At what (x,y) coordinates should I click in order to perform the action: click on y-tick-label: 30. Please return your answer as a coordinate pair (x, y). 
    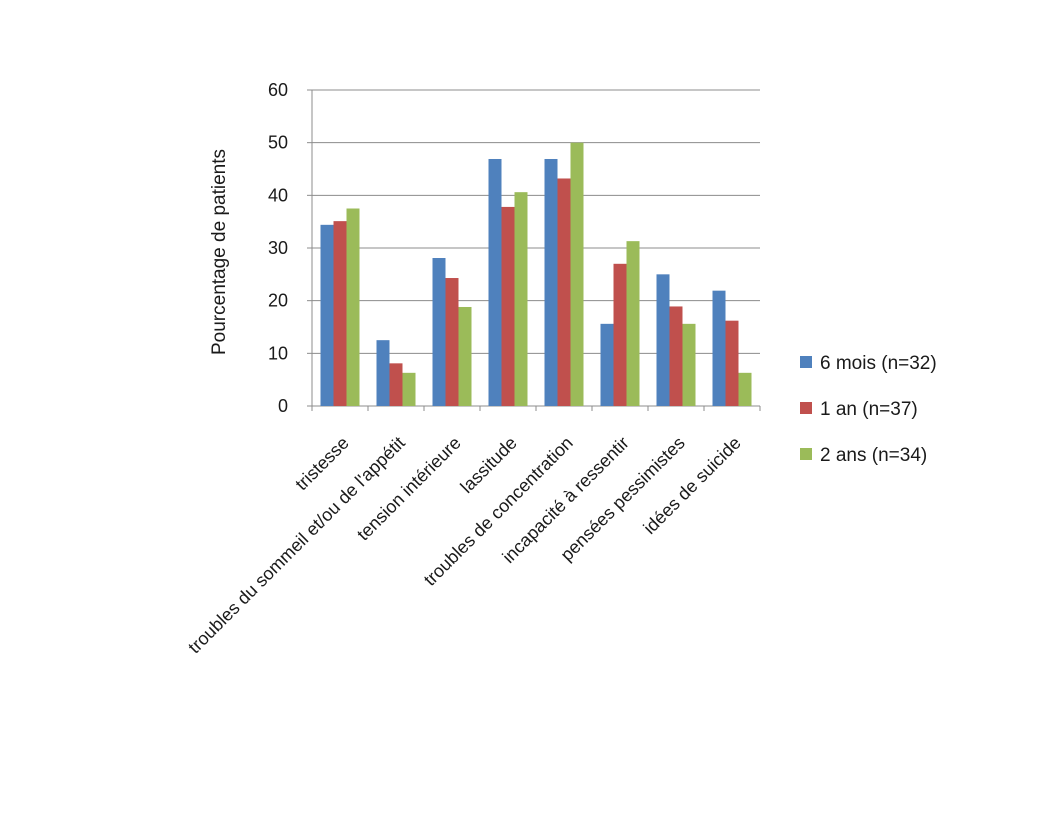
    Looking at the image, I should click on (278, 248).